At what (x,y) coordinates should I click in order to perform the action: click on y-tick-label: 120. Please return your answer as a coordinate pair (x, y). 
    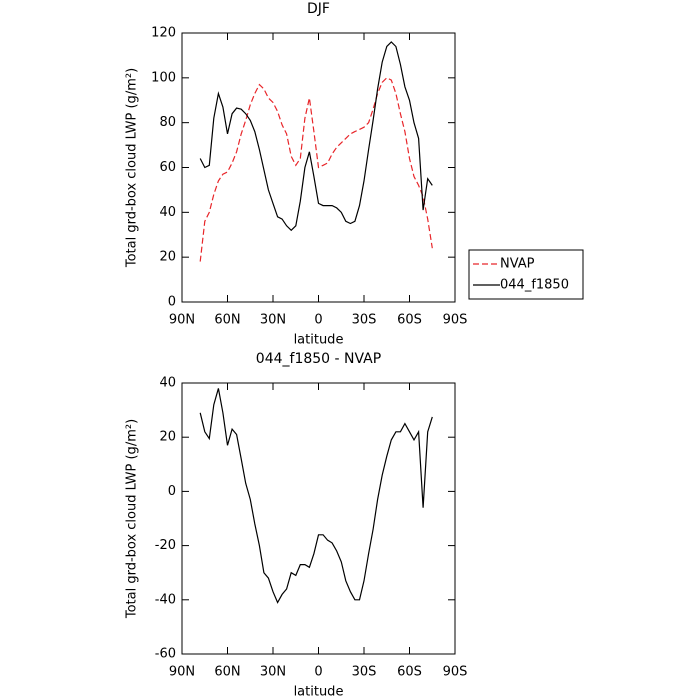
    Looking at the image, I should click on (163, 33).